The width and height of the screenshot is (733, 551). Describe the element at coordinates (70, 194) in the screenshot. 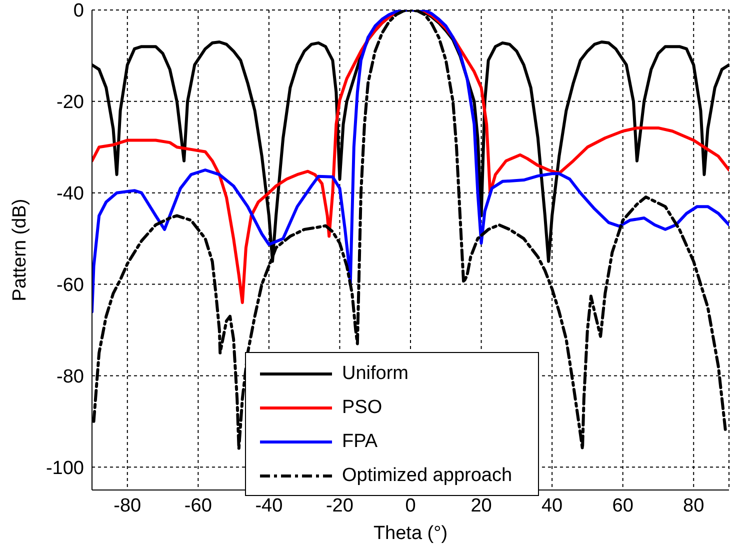

I see `y-tick-label: -40` at that location.